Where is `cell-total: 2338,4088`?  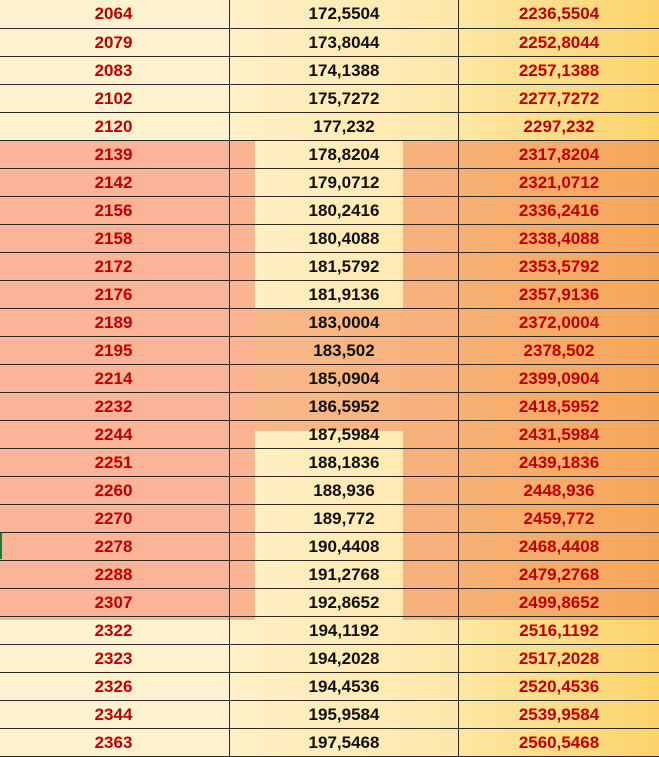 cell-total: 2338,4088 is located at coordinates (559, 238).